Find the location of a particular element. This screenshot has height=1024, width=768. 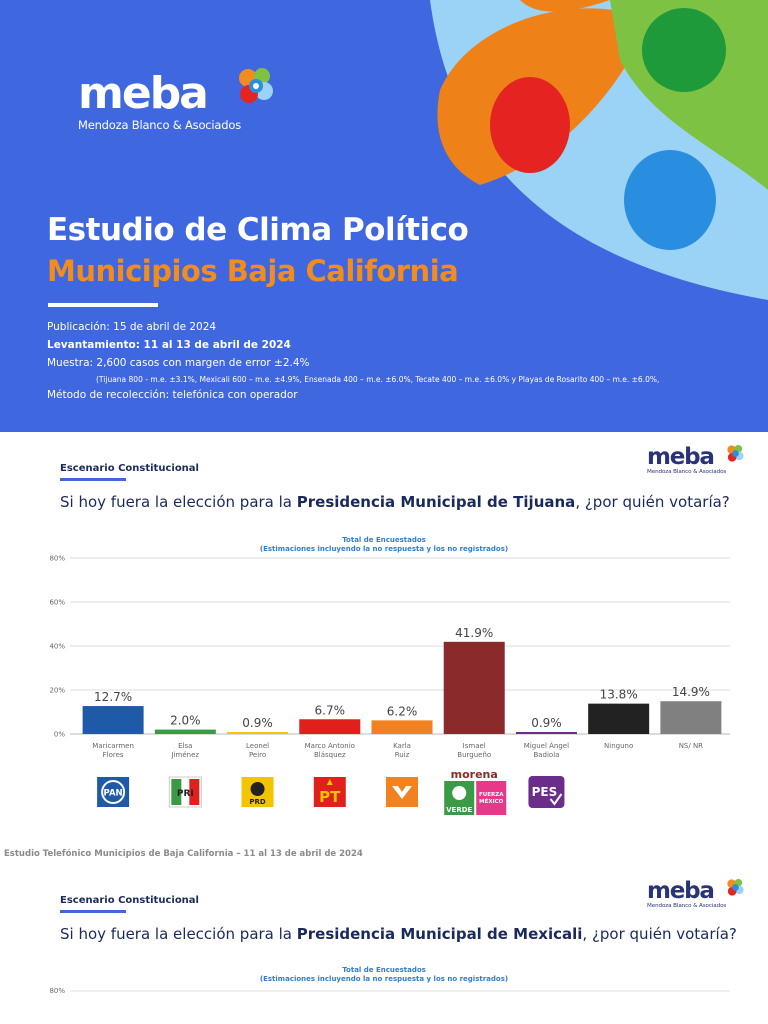

title-underline is located at coordinates (103, 305).